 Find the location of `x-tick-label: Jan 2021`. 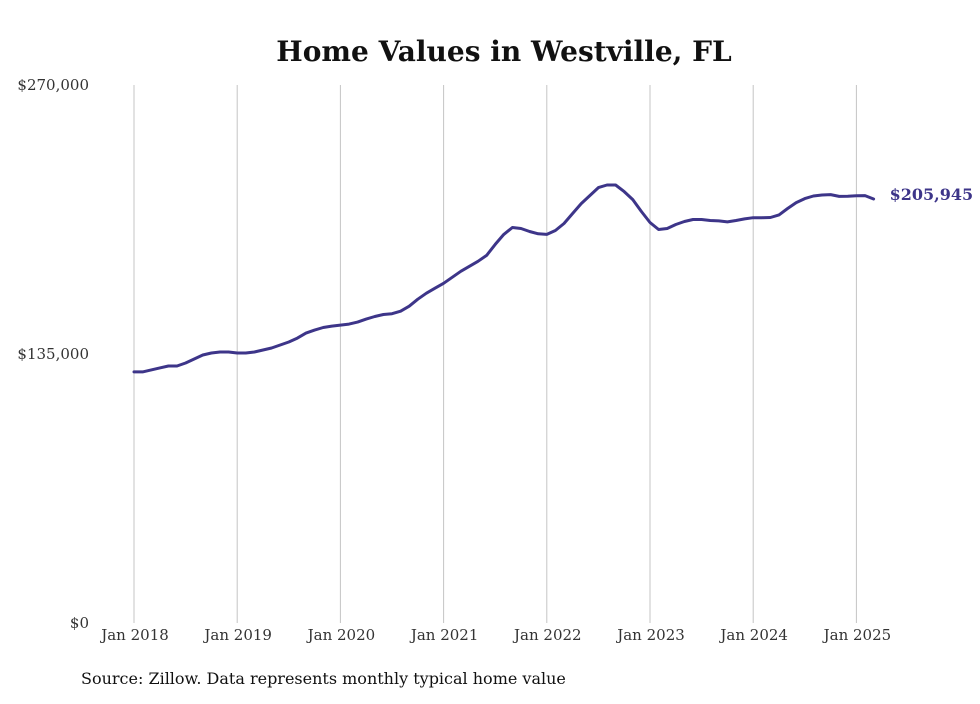

x-tick-label: Jan 2021 is located at coordinates (444, 635).